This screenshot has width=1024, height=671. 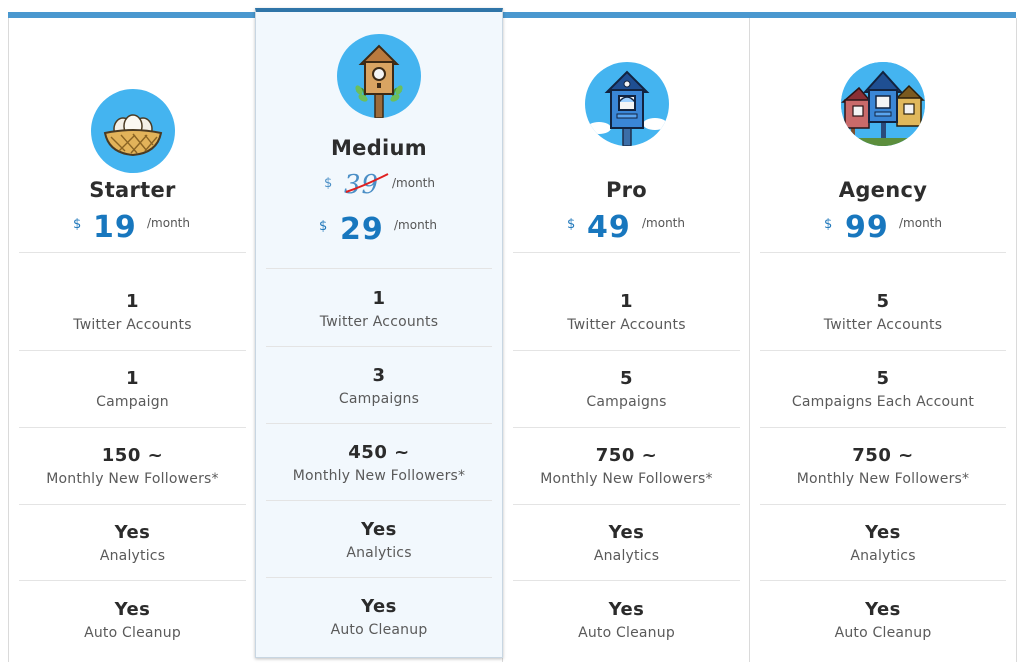 What do you see at coordinates (512, 15) in the screenshot?
I see `pricing-top-bar` at bounding box center [512, 15].